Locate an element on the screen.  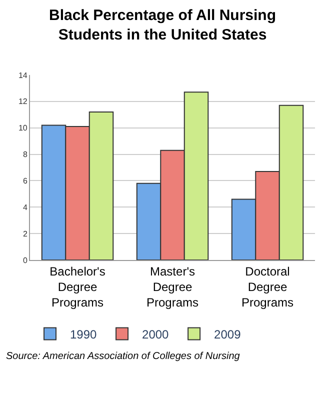
y-tick-label: 8 is located at coordinates (25, 155).